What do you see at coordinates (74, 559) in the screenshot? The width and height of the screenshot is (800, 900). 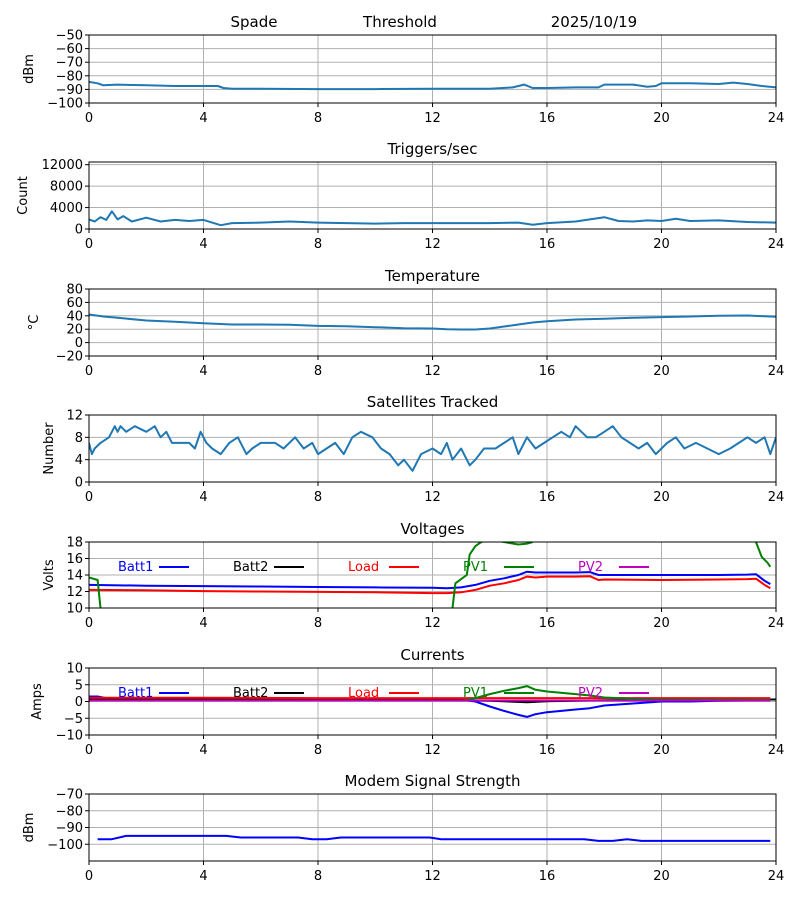 I see `y-tick-label: 16` at bounding box center [74, 559].